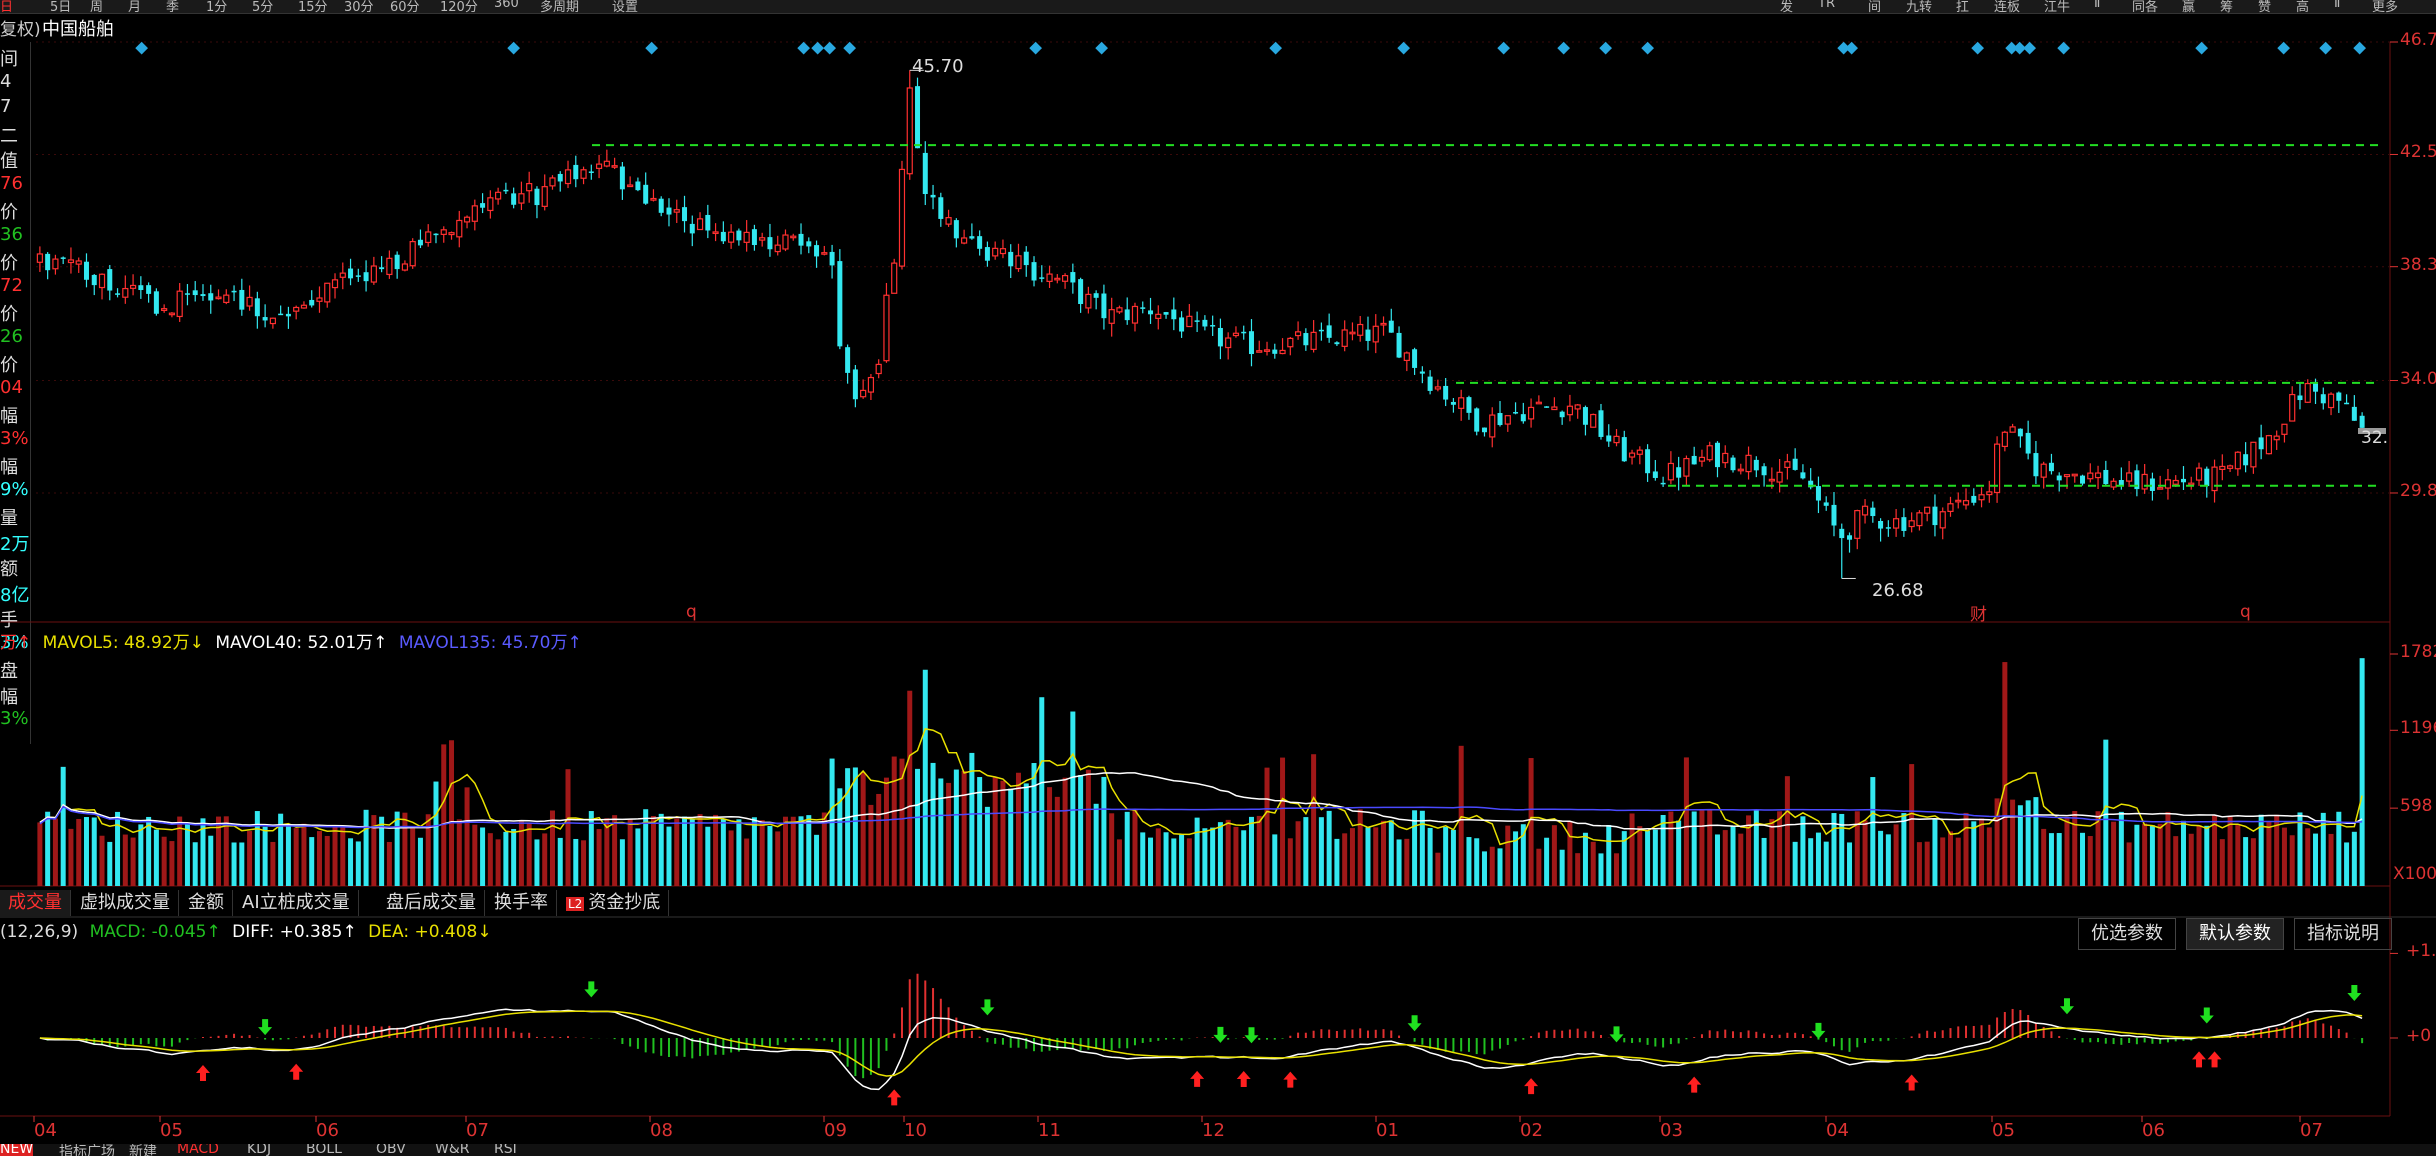 The image size is (2436, 1156). I want to click on period-tab: 15分, so click(313, 7).